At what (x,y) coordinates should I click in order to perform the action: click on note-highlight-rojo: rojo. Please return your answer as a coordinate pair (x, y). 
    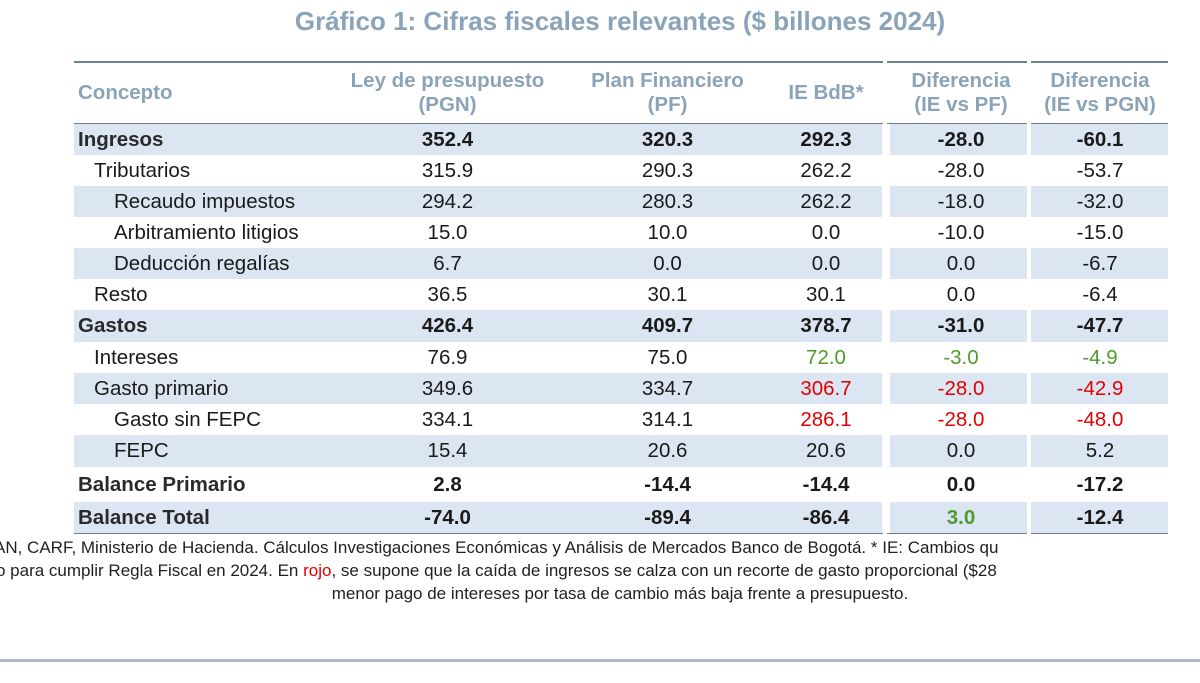
    Looking at the image, I should click on (317, 570).